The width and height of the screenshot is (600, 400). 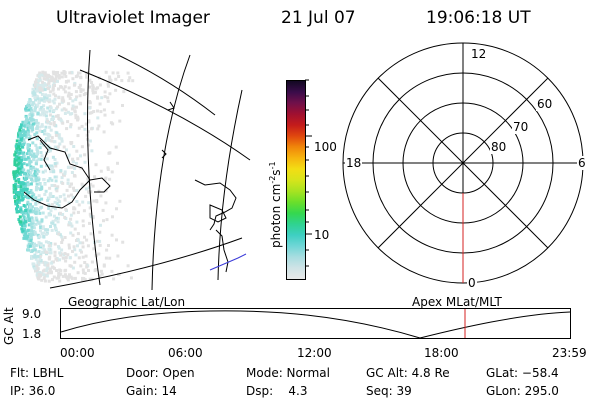 I want to click on mlat-label-70: 70, so click(x=521, y=127).